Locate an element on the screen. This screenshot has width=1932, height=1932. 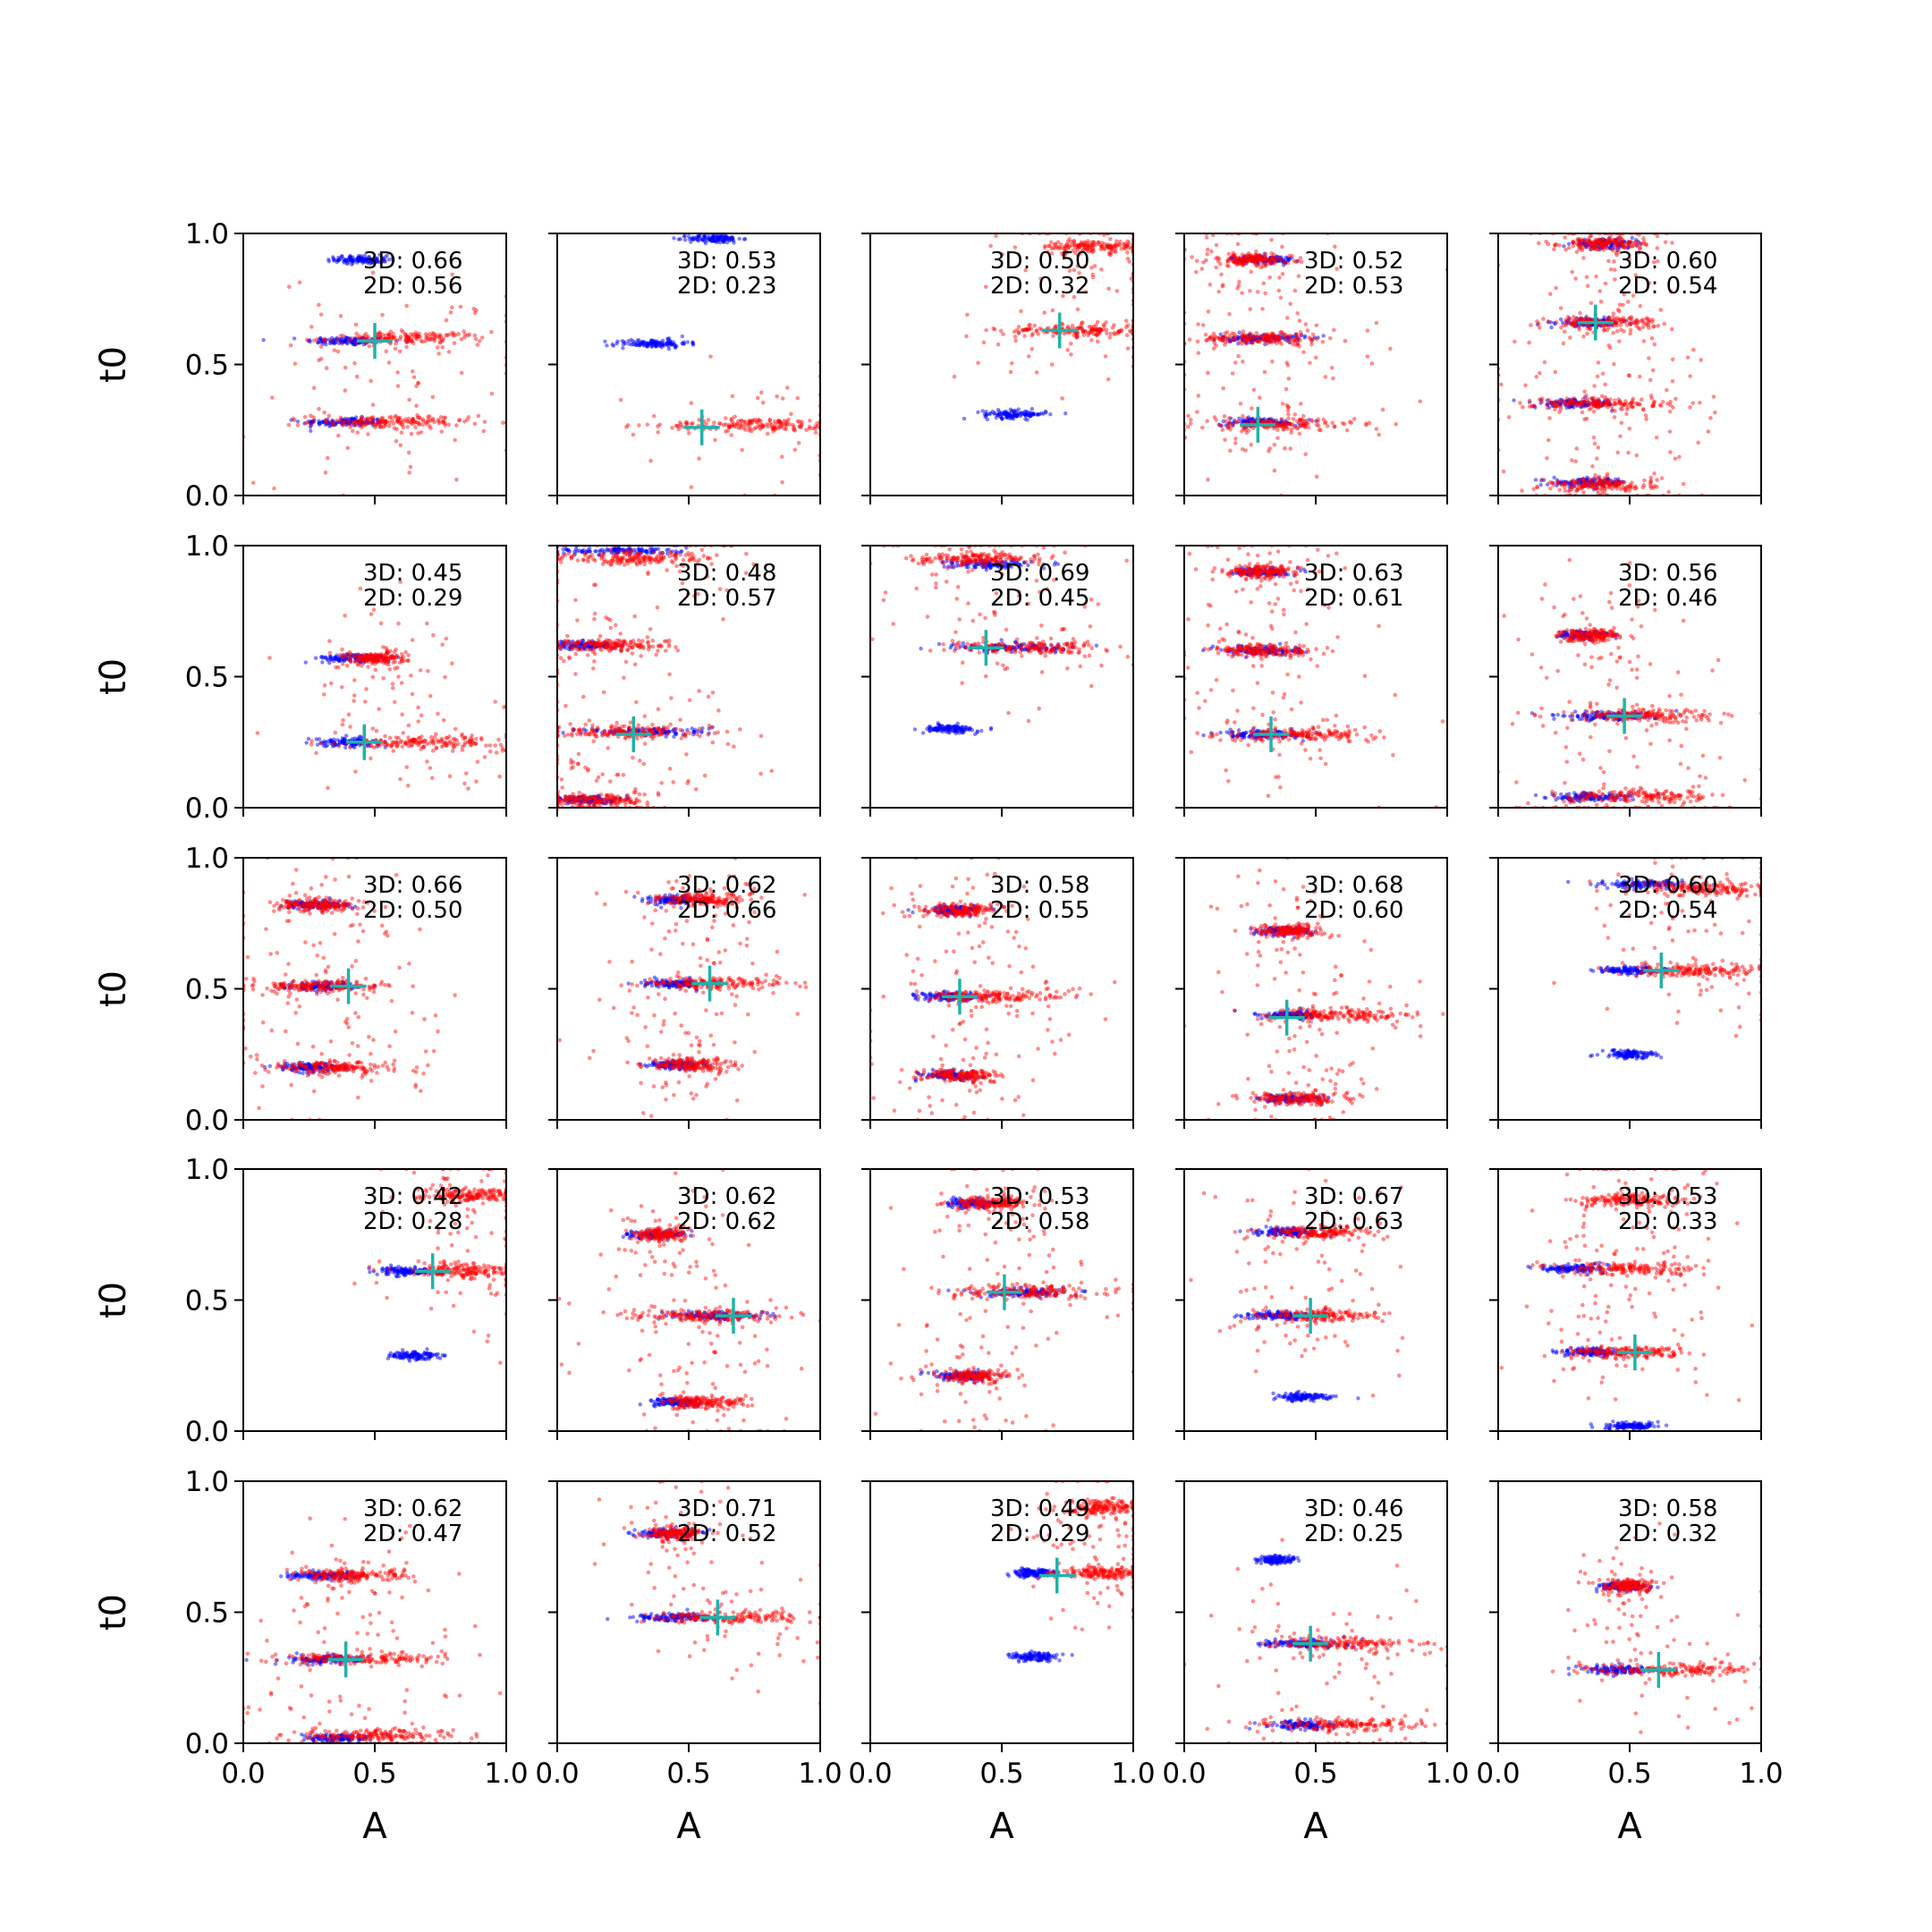
score-2d-label: 2D: 0.54 is located at coordinates (1667, 286).